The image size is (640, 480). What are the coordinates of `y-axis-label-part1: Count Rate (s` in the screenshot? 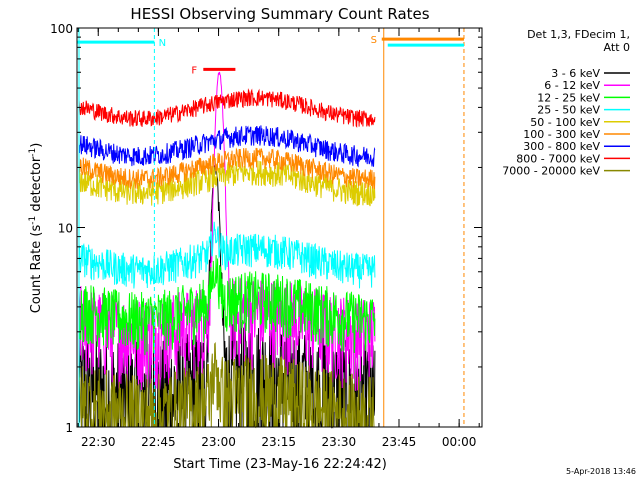 It's located at (36, 269).